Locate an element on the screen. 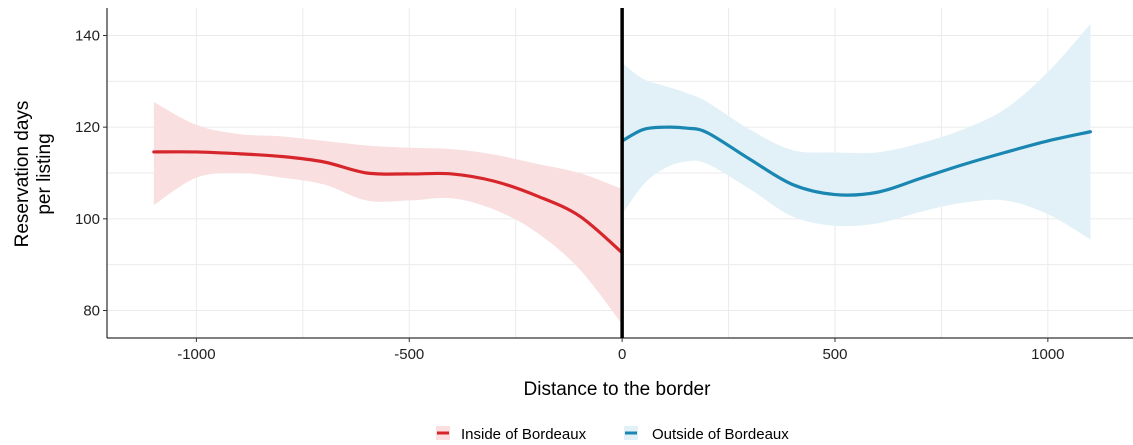 This screenshot has height=445, width=1133. legend-label-outside: Outside of Bordeaux is located at coordinates (720, 434).